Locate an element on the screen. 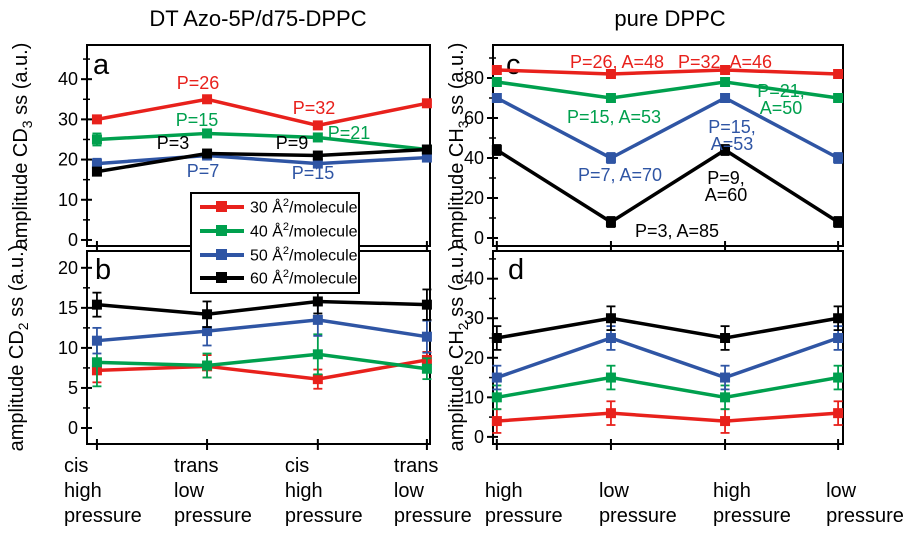 This screenshot has height=538, width=921. legend-label: 30 Å2/molecule is located at coordinates (304, 207).